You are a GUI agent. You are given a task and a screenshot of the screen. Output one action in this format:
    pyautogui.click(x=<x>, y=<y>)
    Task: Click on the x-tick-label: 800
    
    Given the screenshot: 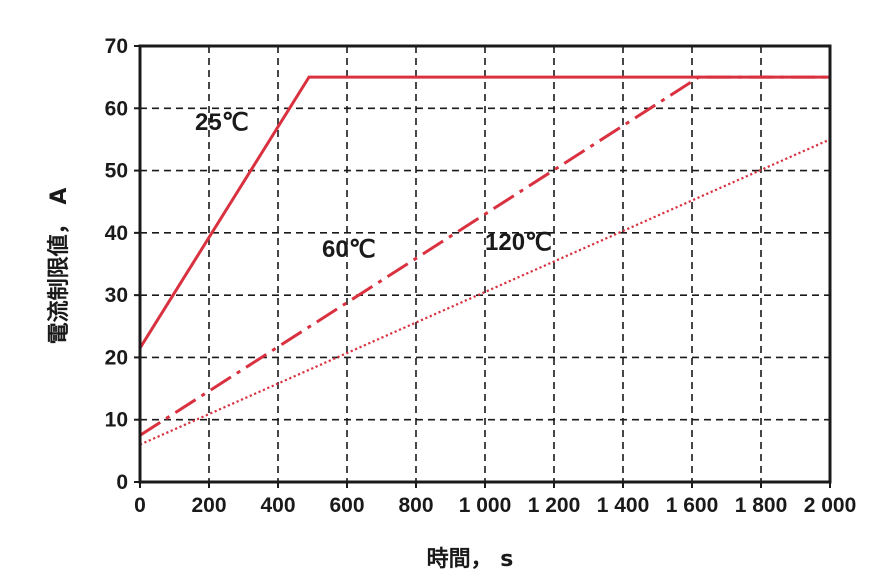 What is the action you would take?
    pyautogui.click(x=415, y=505)
    